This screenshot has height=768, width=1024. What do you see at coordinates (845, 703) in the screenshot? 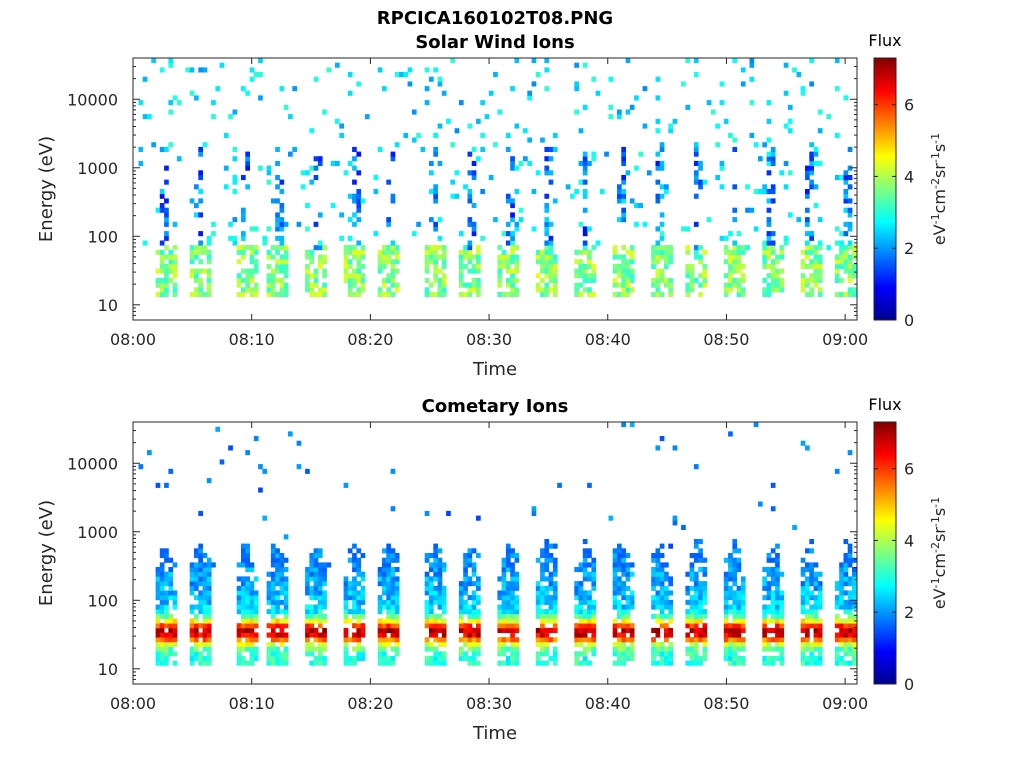
I see `x-tick-label: 09:00` at bounding box center [845, 703].